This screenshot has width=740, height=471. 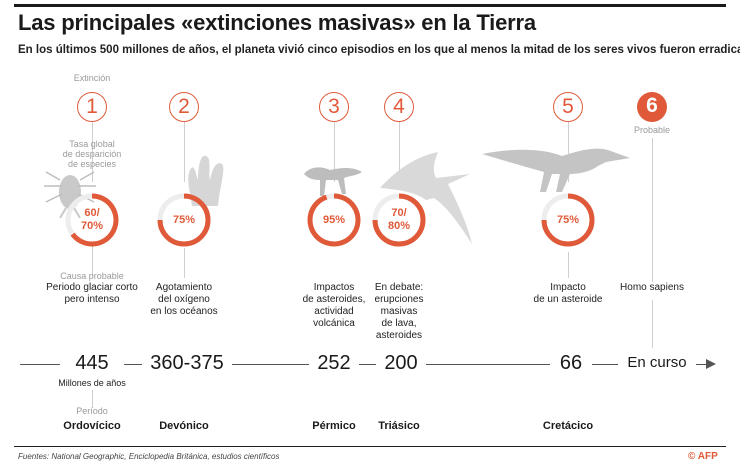 I want to click on event-number-1: 1, so click(x=92, y=107).